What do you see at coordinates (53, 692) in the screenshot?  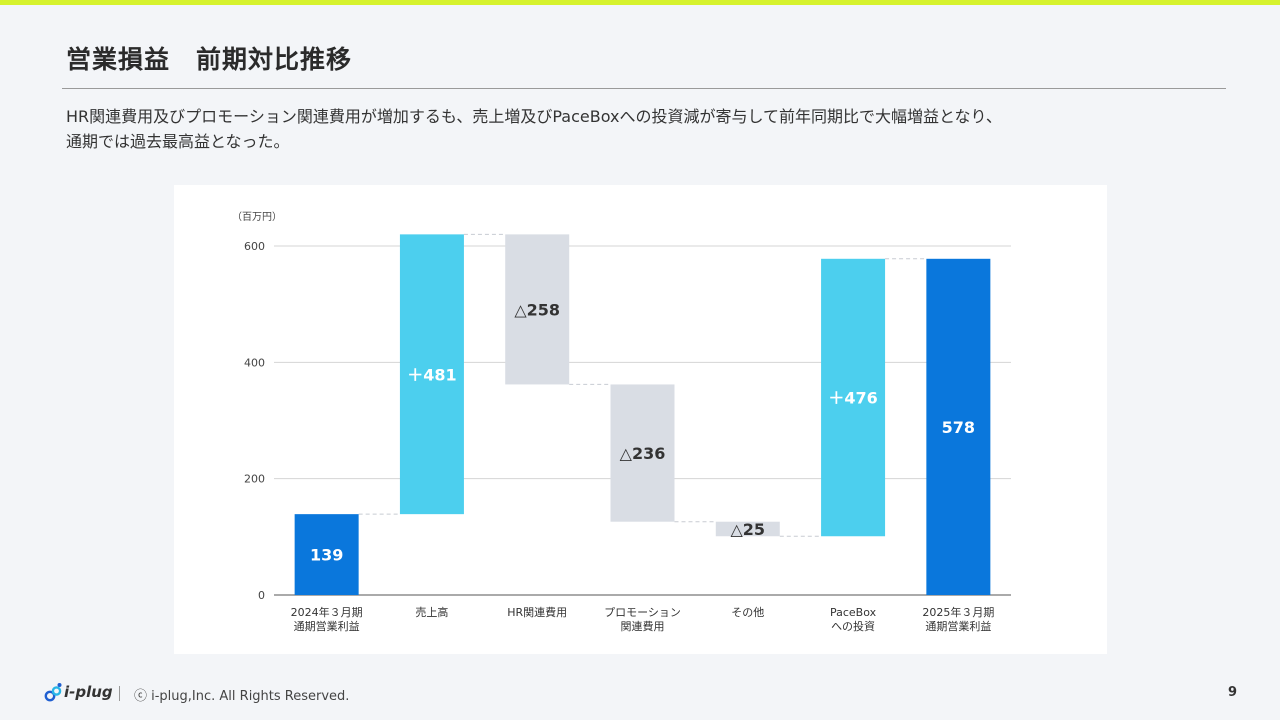 I see `logo-mark-icon` at bounding box center [53, 692].